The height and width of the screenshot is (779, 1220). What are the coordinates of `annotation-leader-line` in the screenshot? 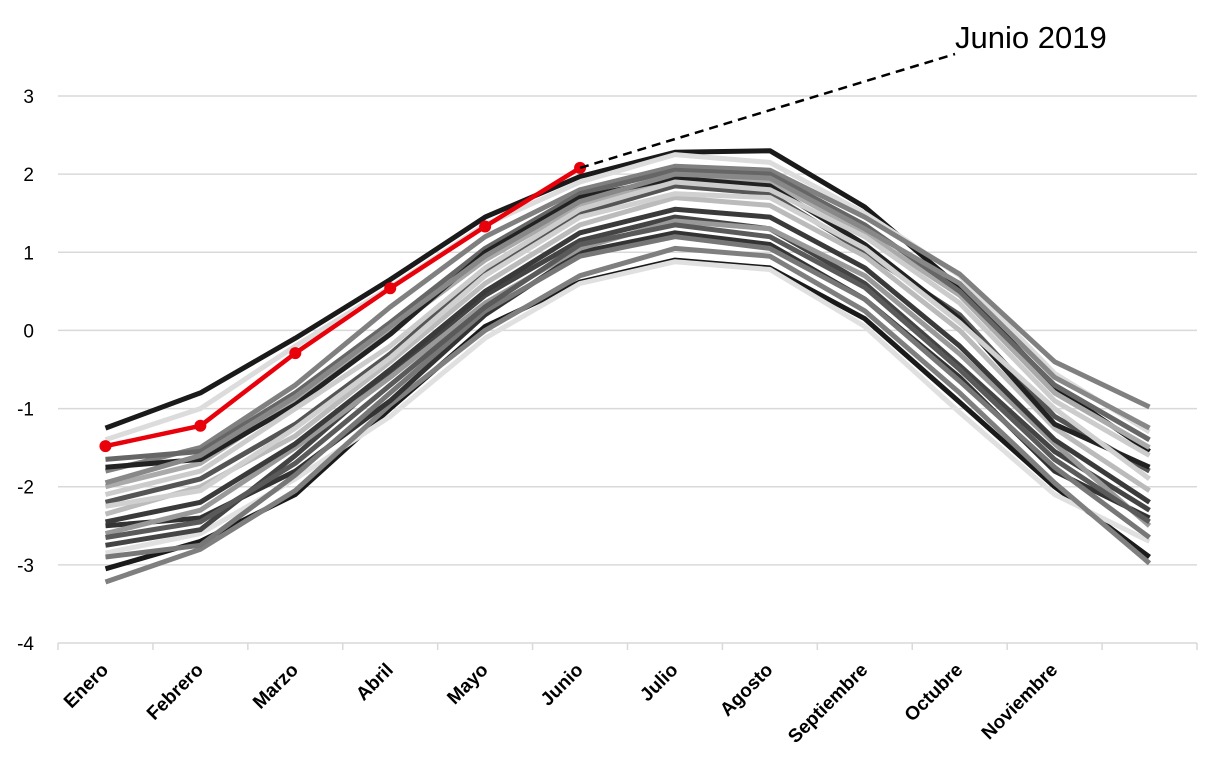 It's located at (767, 111).